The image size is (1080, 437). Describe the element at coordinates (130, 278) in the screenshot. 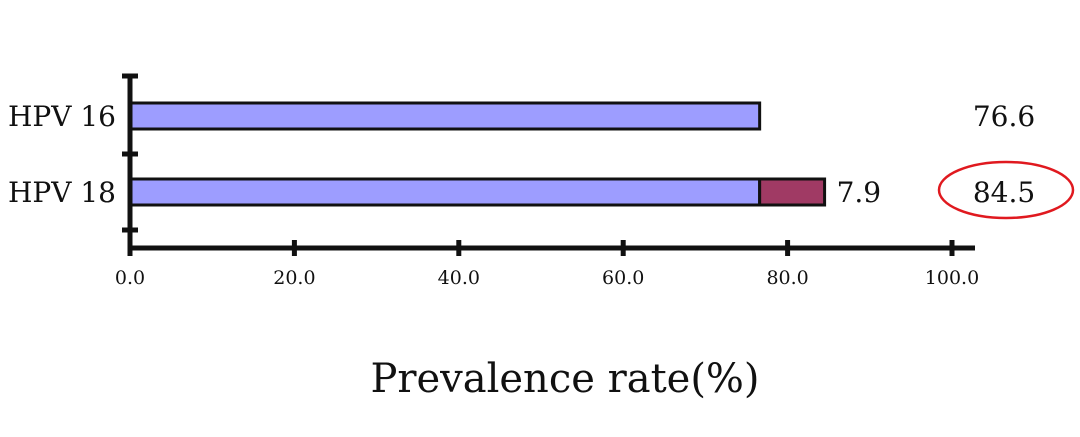

I see `x-tick-label-0: 0.0` at that location.